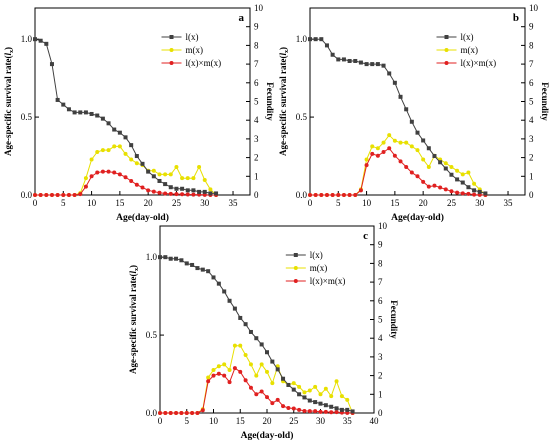  What do you see at coordinates (375, 421) in the screenshot?
I see `x-tick-label: 40` at bounding box center [375, 421].